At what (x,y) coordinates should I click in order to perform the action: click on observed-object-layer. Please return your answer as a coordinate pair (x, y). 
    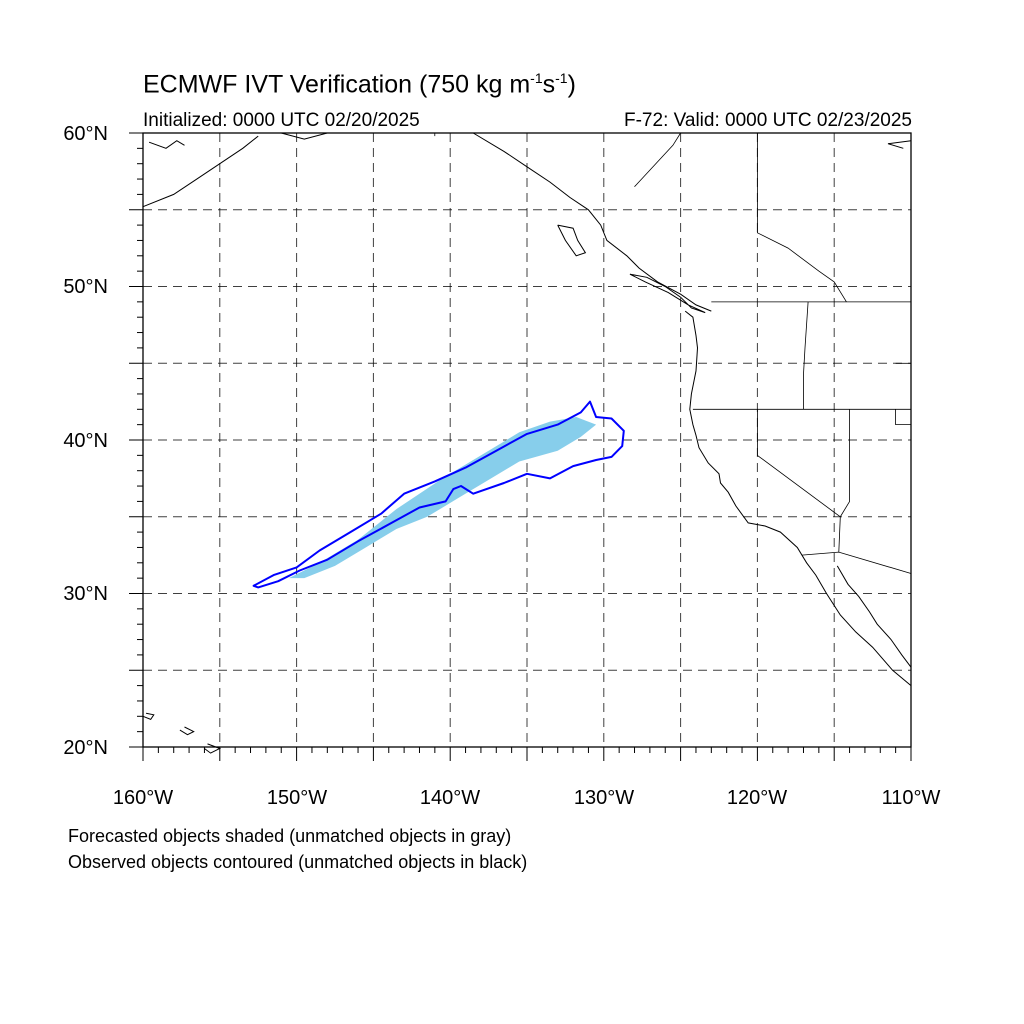
    Looking at the image, I should click on (438, 494).